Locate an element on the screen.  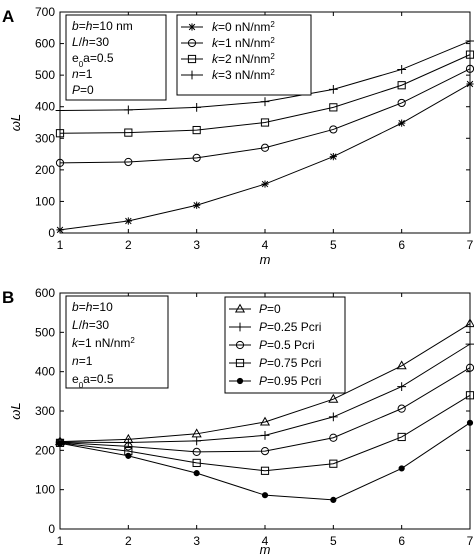
parameter-line: L/h=30 is located at coordinates (90, 325).